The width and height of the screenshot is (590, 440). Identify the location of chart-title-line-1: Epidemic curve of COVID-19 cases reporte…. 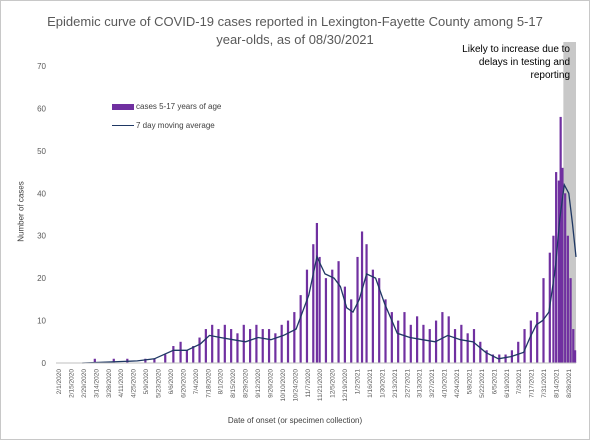
(295, 21).